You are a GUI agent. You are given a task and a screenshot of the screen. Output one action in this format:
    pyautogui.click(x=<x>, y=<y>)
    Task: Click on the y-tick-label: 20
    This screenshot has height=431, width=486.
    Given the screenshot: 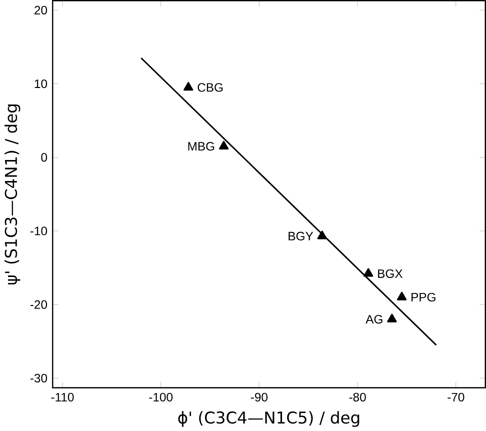 What is the action you would take?
    pyautogui.click(x=41, y=10)
    